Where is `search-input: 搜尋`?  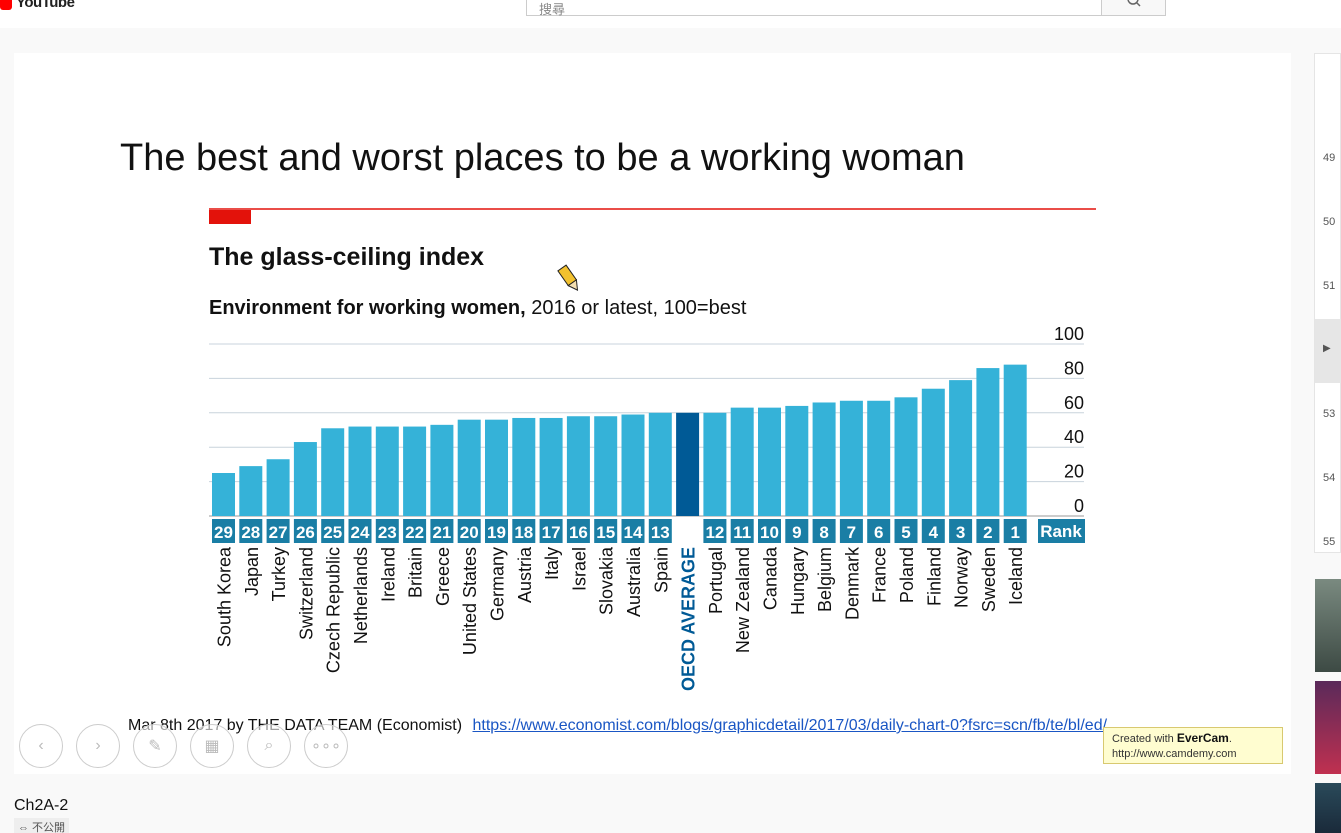 search-input: 搜尋 is located at coordinates (814, 8).